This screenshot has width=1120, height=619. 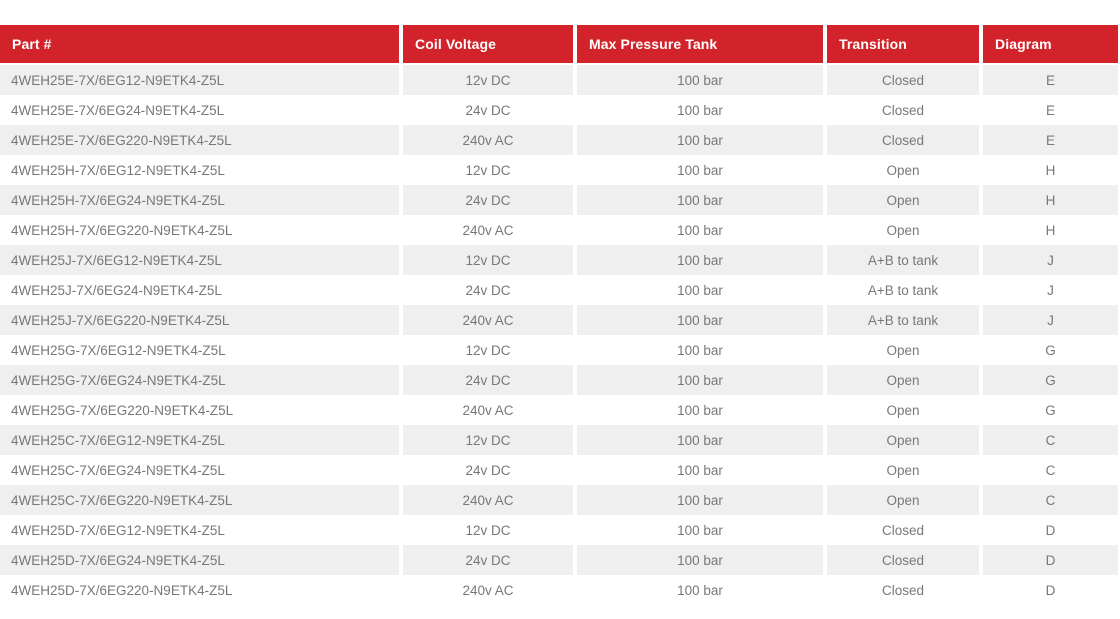 I want to click on column-header-transition: Transition, so click(x=905, y=45).